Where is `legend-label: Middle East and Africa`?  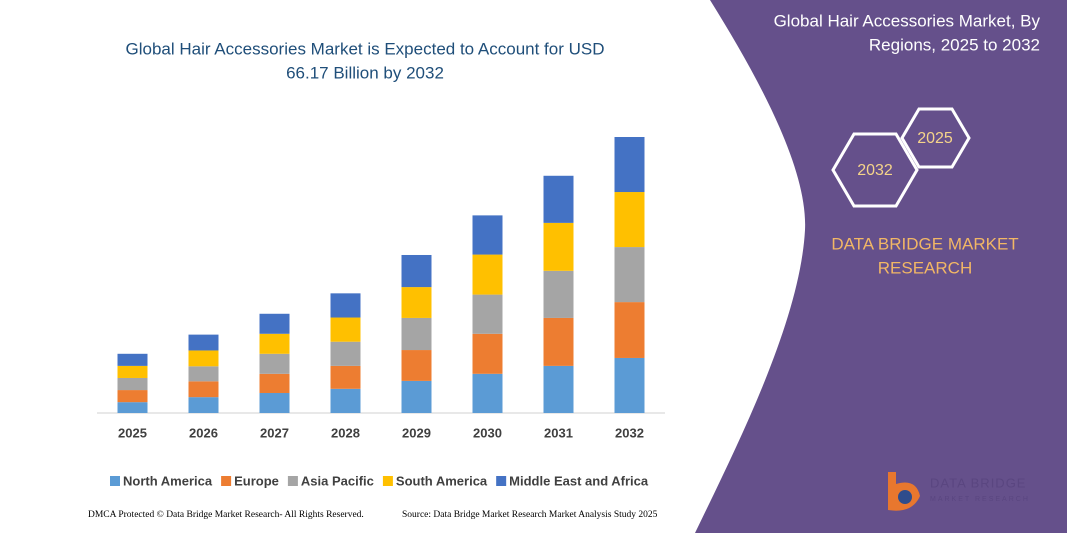
legend-label: Middle East and Africa is located at coordinates (579, 480).